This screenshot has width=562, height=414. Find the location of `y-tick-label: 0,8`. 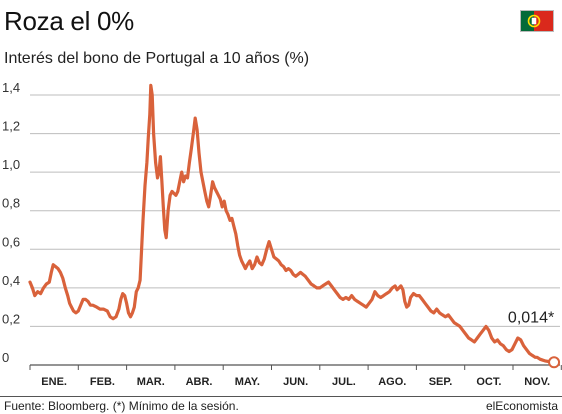

y-tick-label: 0,8 is located at coordinates (11, 203).